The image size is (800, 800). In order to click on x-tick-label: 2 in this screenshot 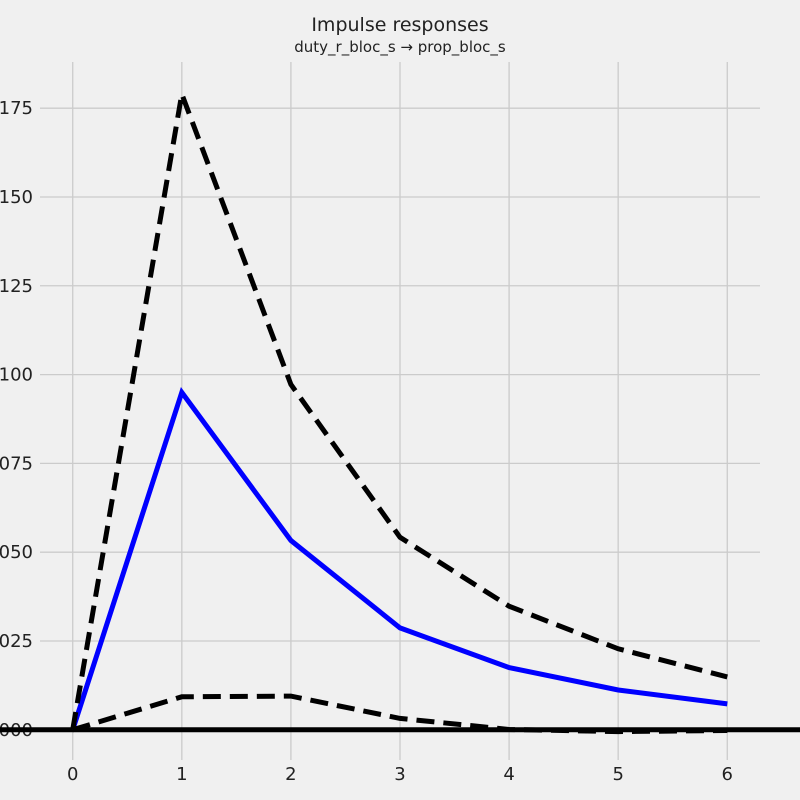, I will do `click(290, 774)`.